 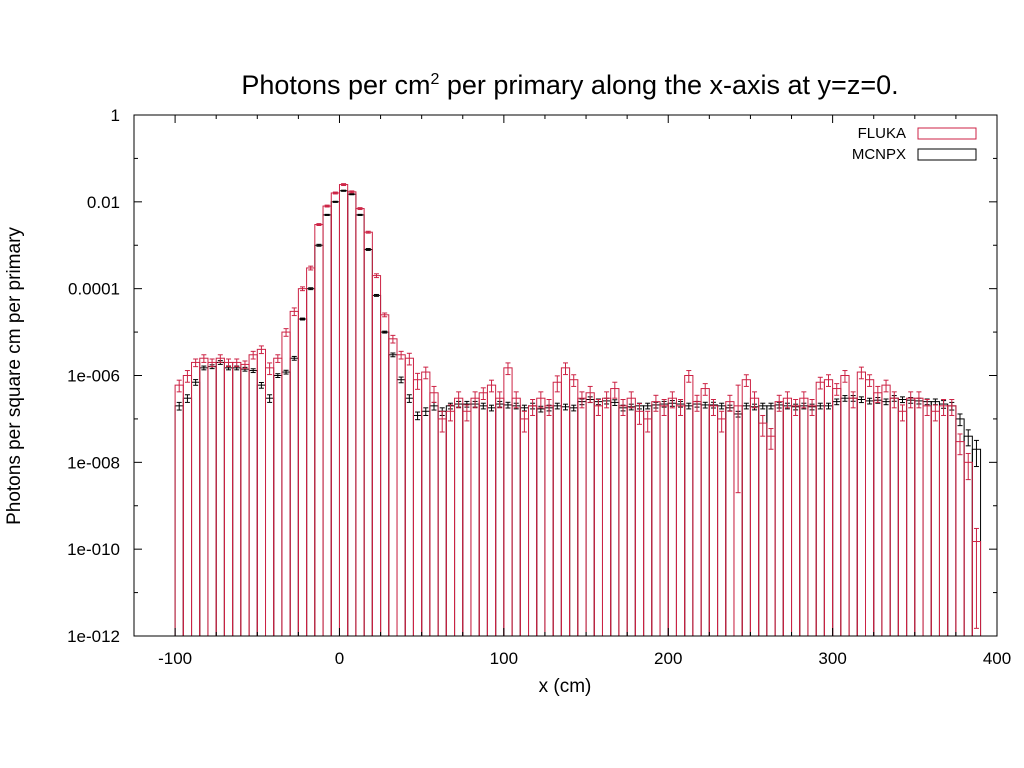 I want to click on y-tick-label: 1, so click(x=115, y=115).